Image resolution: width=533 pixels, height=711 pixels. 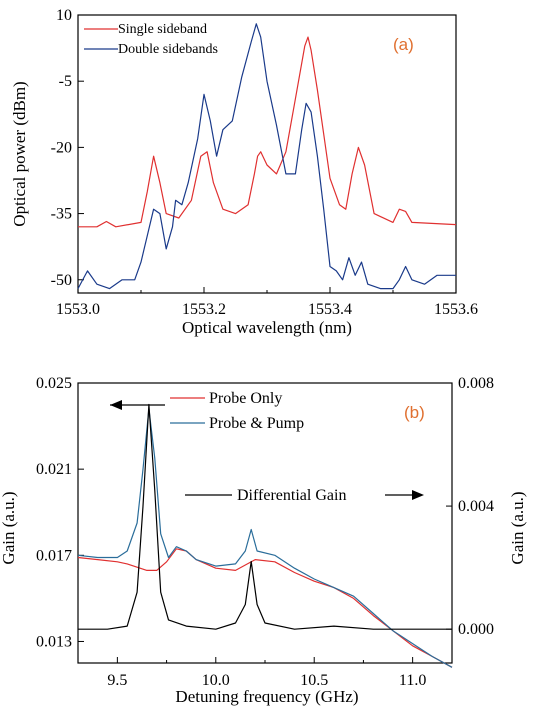 What do you see at coordinates (216, 680) in the screenshot?
I see `panel-b-x-tick-label: 10.0` at bounding box center [216, 680].